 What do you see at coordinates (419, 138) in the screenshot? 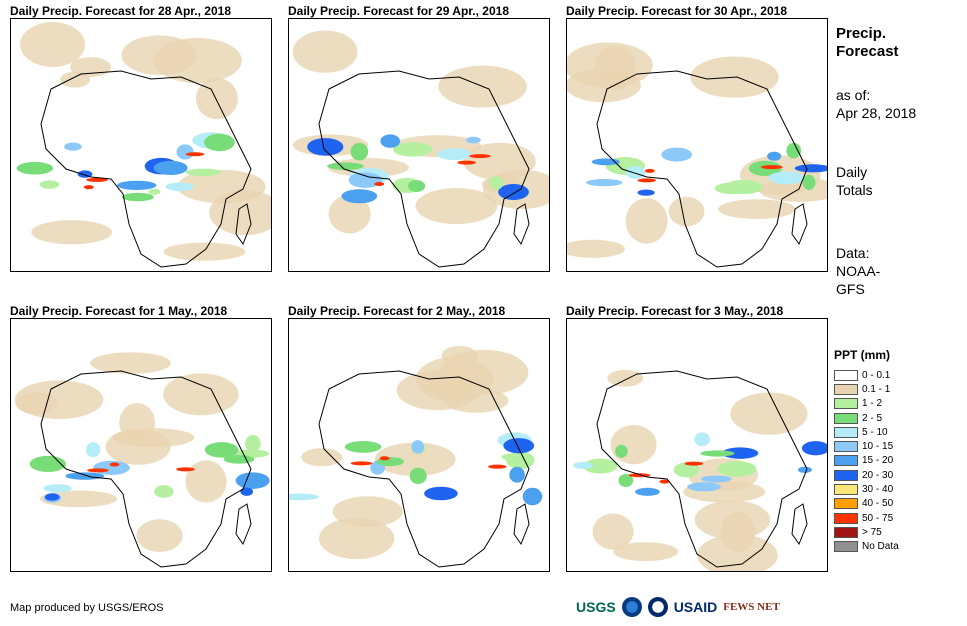
I see `forecast-panel-2: Daily Precip. Forecast for 29 Apr., 2018` at bounding box center [419, 138].